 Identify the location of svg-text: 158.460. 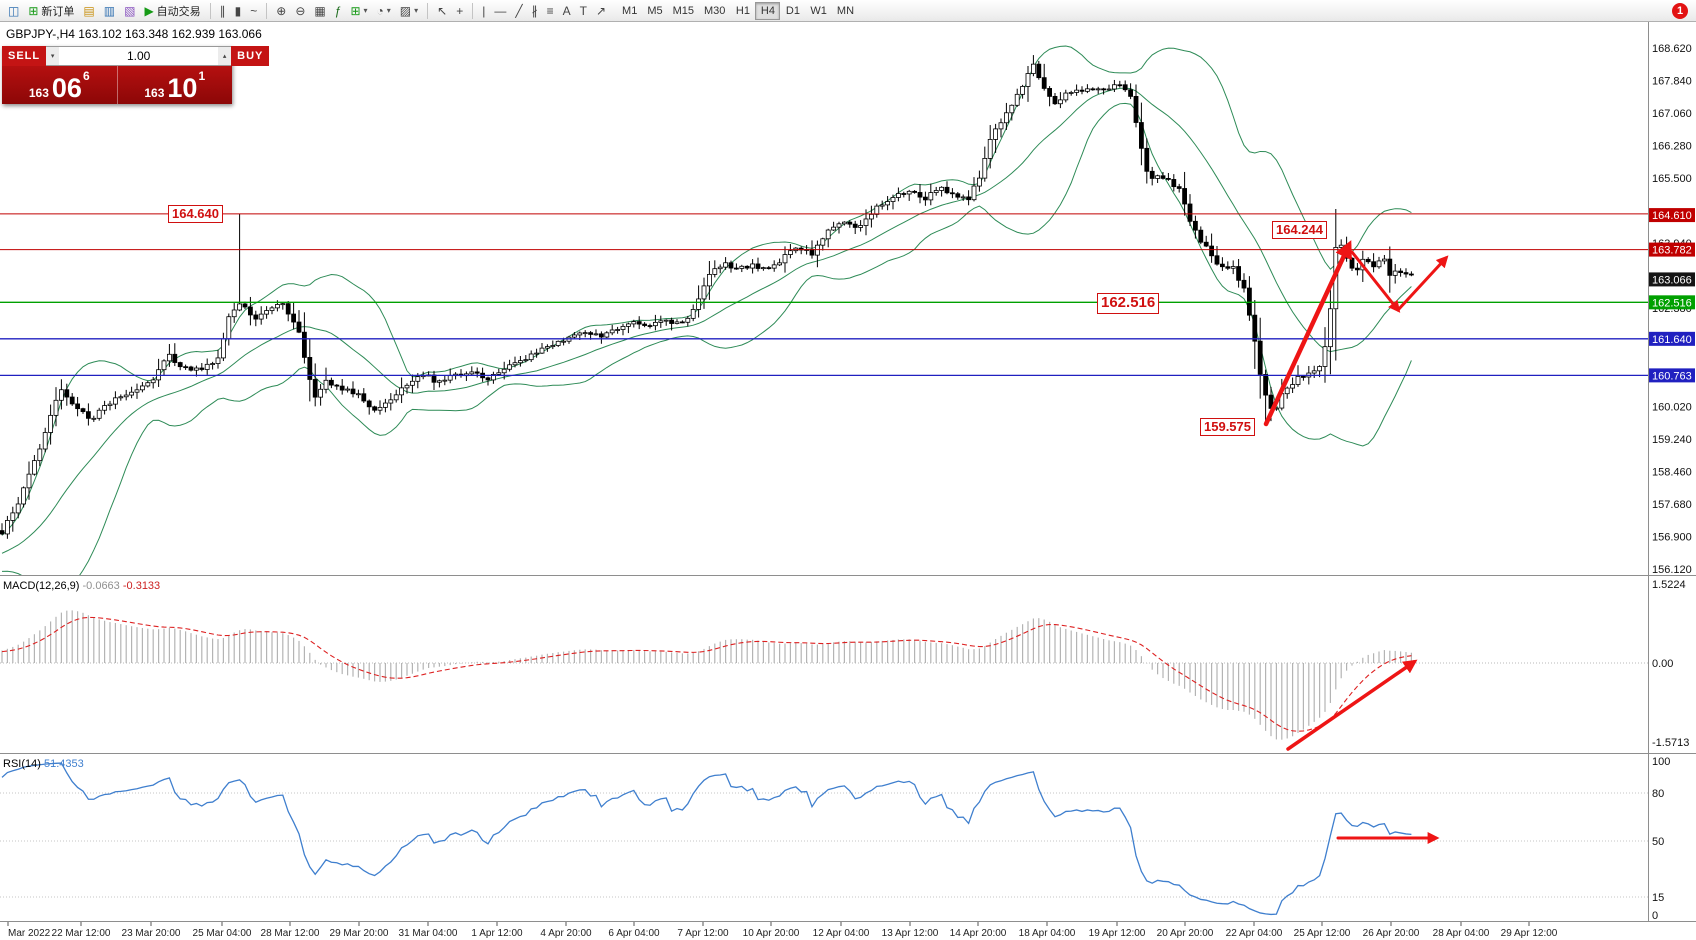
(1672, 472).